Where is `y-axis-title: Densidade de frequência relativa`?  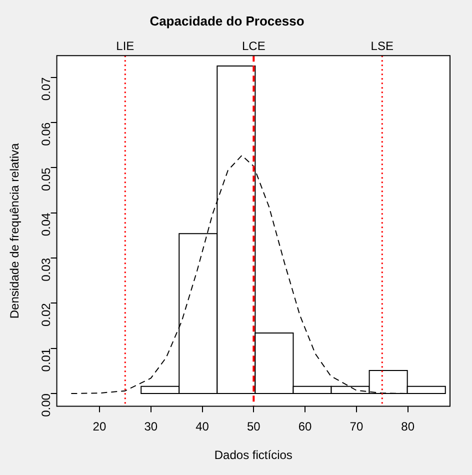 y-axis-title: Densidade de frequência relativa is located at coordinates (15, 230).